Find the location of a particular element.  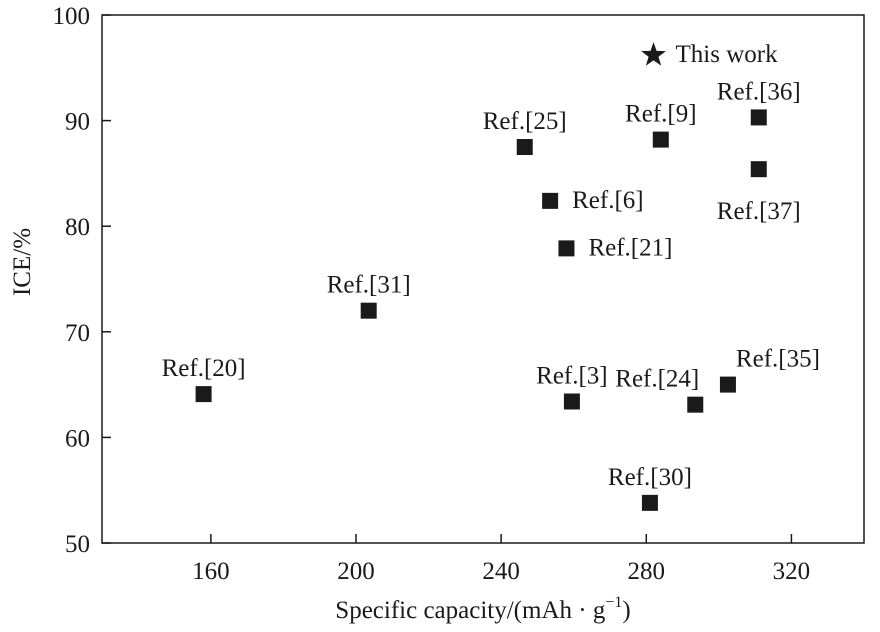

point-label: Ref.[3] is located at coordinates (572, 375).